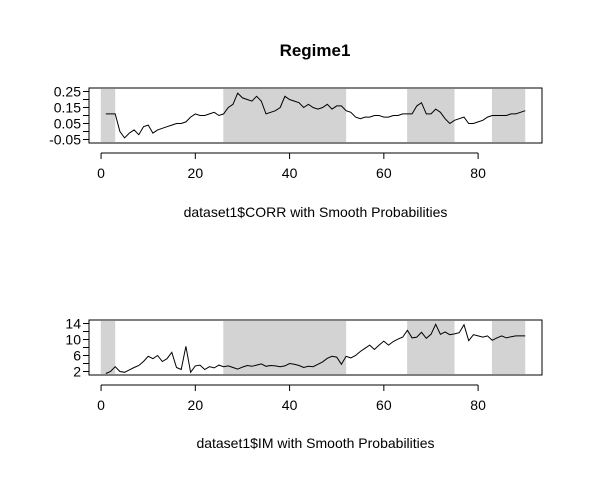 Image resolution: width=605 pixels, height=484 pixels. I want to click on y-tick-label: 0.05, so click(67, 124).